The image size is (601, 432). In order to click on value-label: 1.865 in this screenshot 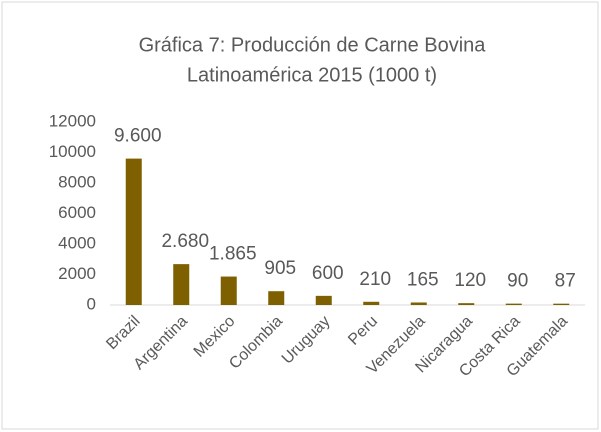, I will do `click(233, 254)`.